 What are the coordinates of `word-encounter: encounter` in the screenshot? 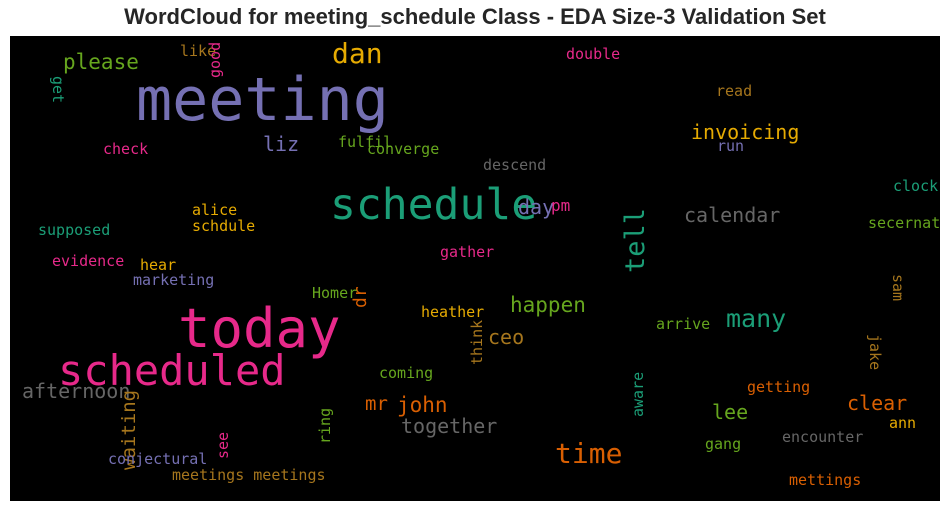 It's located at (823, 437).